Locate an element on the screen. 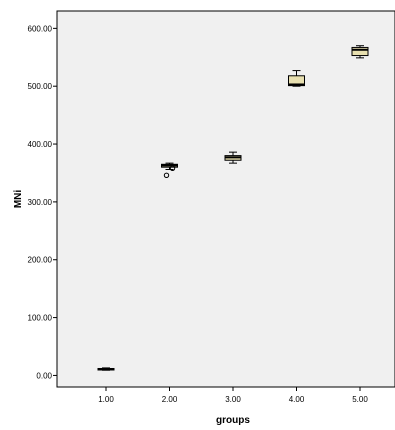 The height and width of the screenshot is (430, 395). y-tick-label: 200.00 is located at coordinates (40, 260).